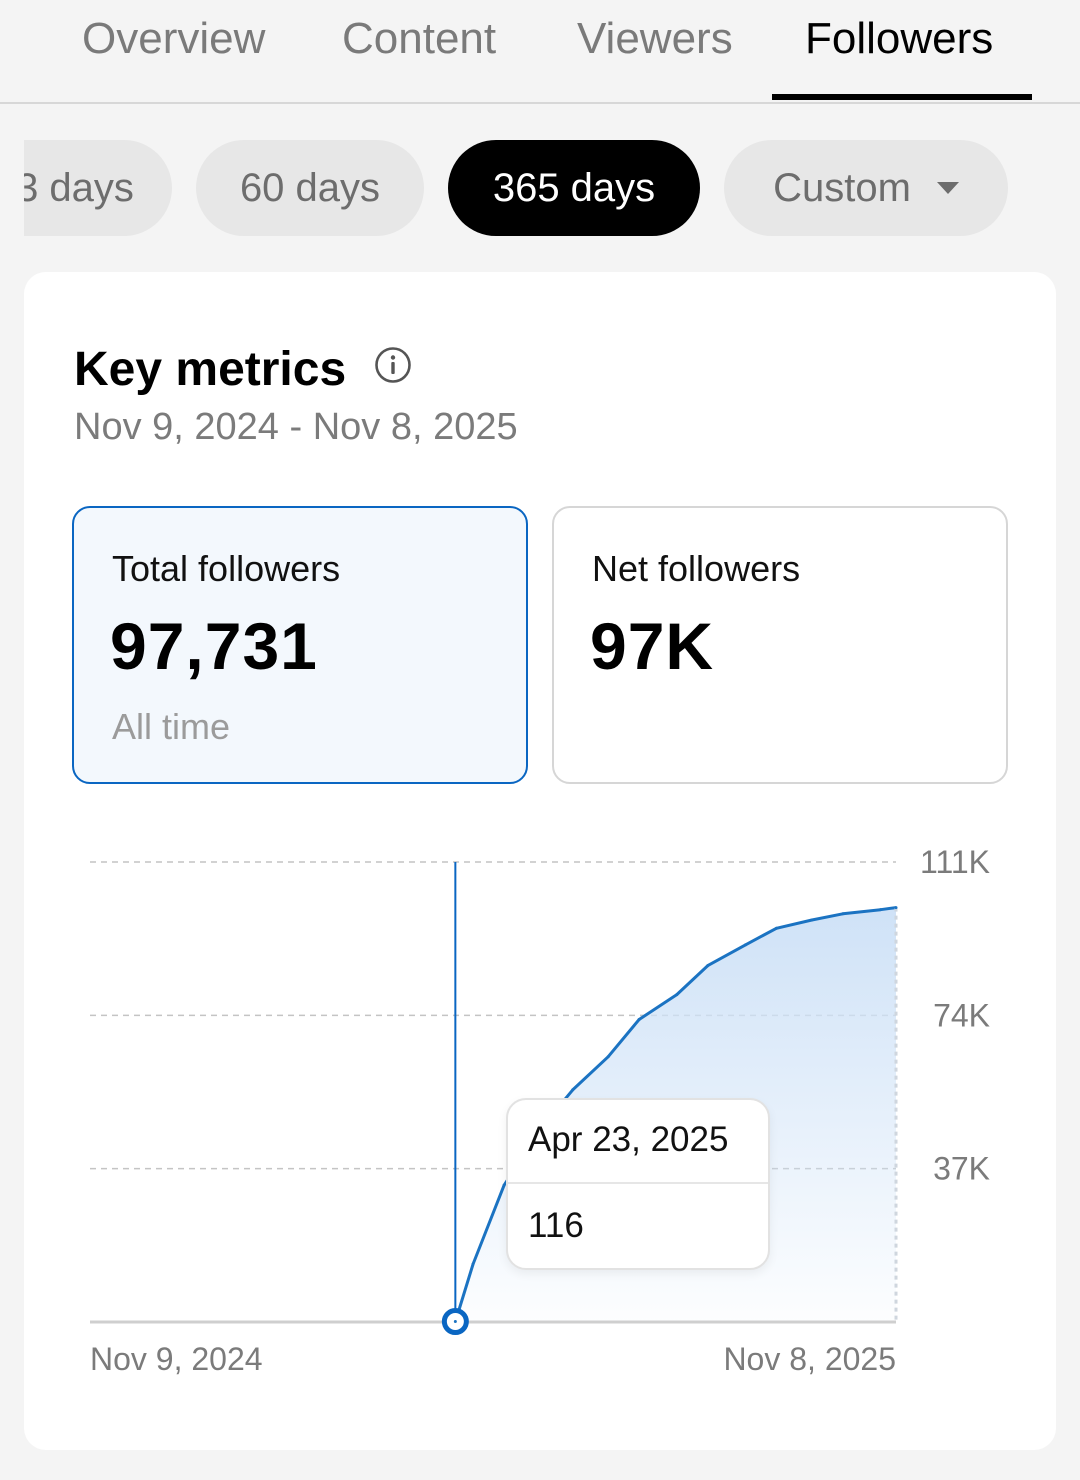  I want to click on period-365-days-pill: 365 days, so click(574, 188).